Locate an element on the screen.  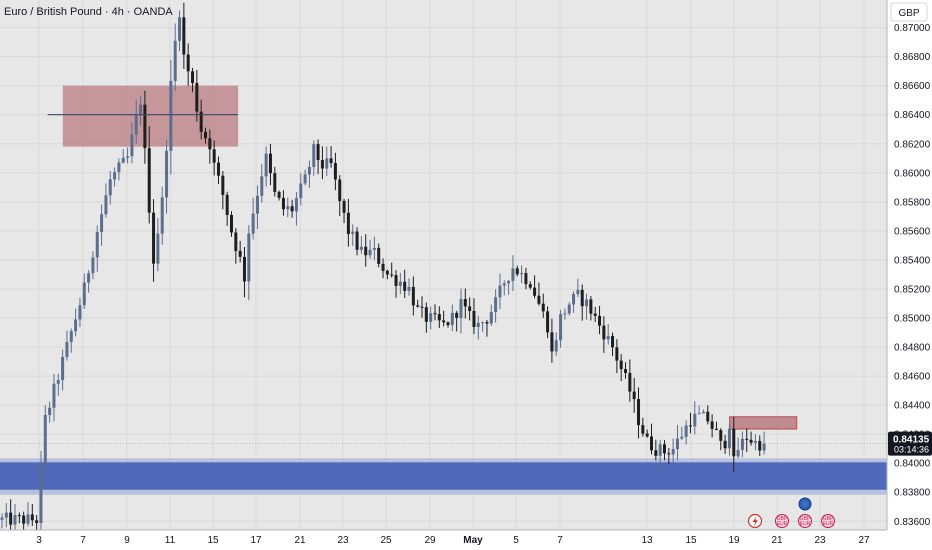
time-axis is located at coordinates (443, 540).